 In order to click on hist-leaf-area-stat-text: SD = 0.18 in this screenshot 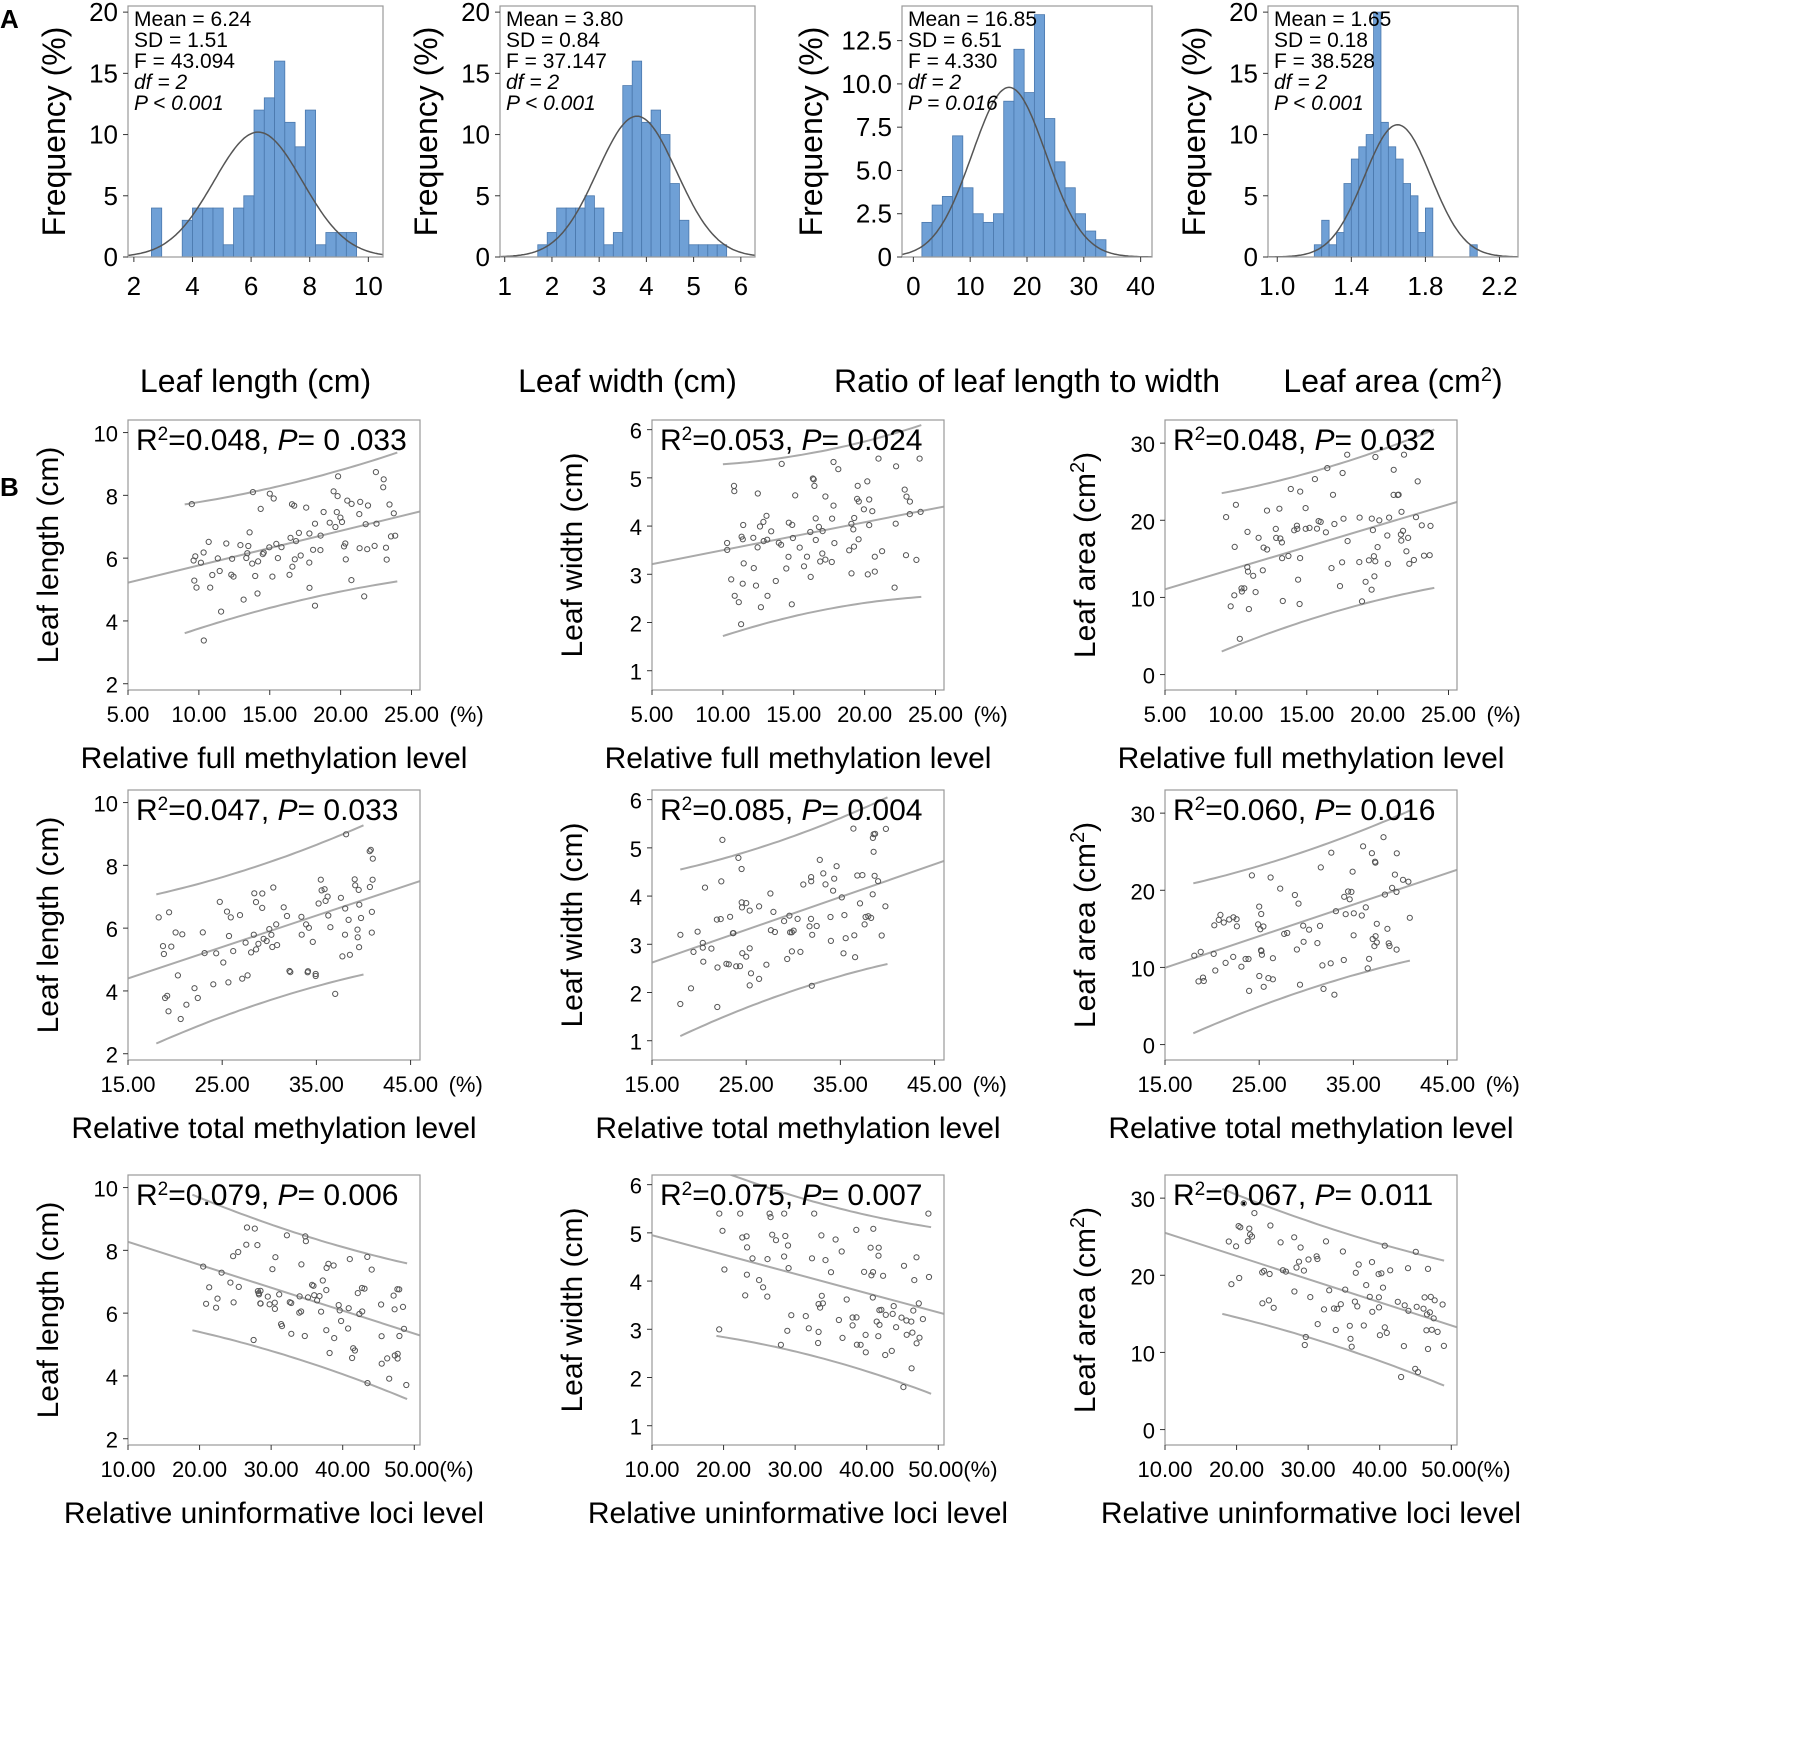, I will do `click(1321, 40)`.